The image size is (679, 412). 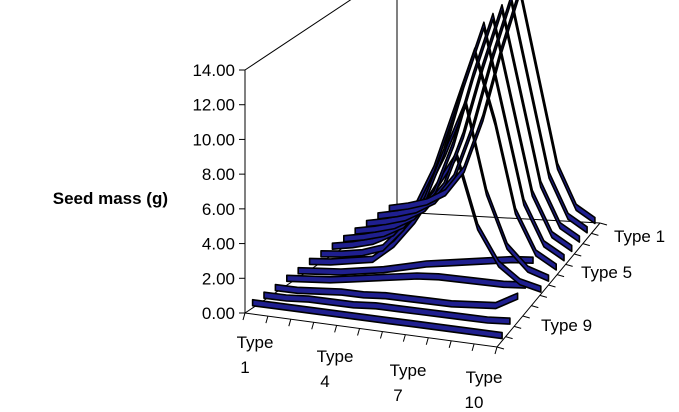 I want to click on depth-tick-label: Type 5, so click(x=606, y=272).